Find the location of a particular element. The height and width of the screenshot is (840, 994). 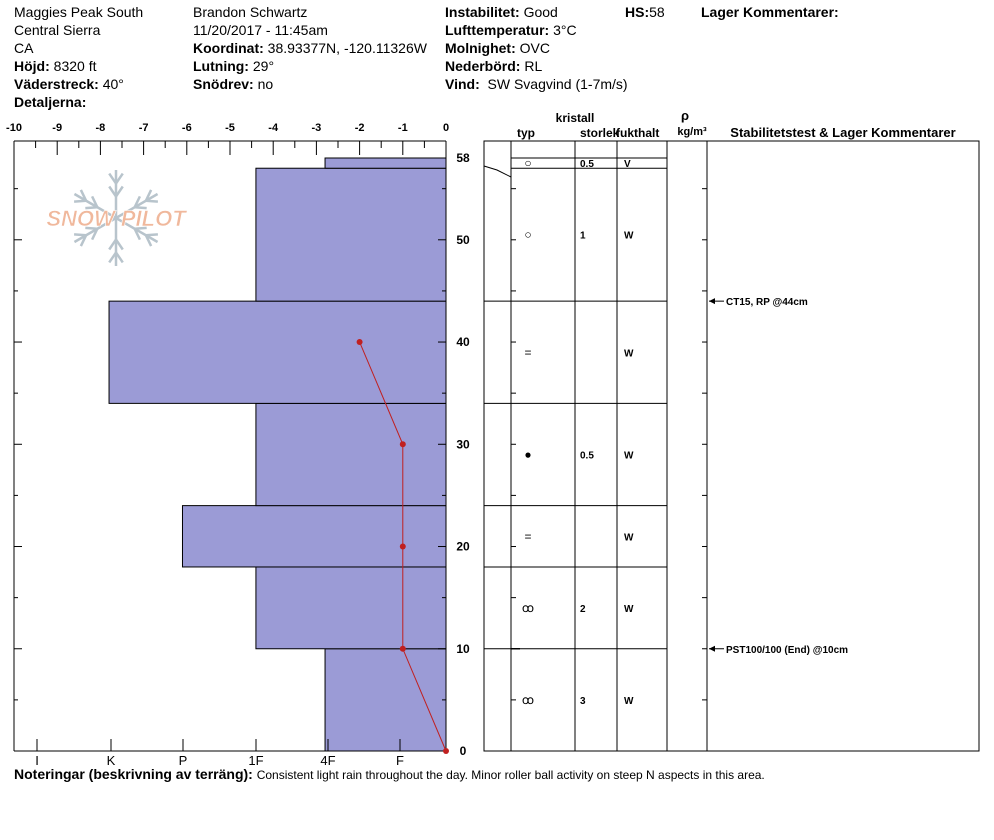

slope-row: Lutning: 29° is located at coordinates (310, 66).